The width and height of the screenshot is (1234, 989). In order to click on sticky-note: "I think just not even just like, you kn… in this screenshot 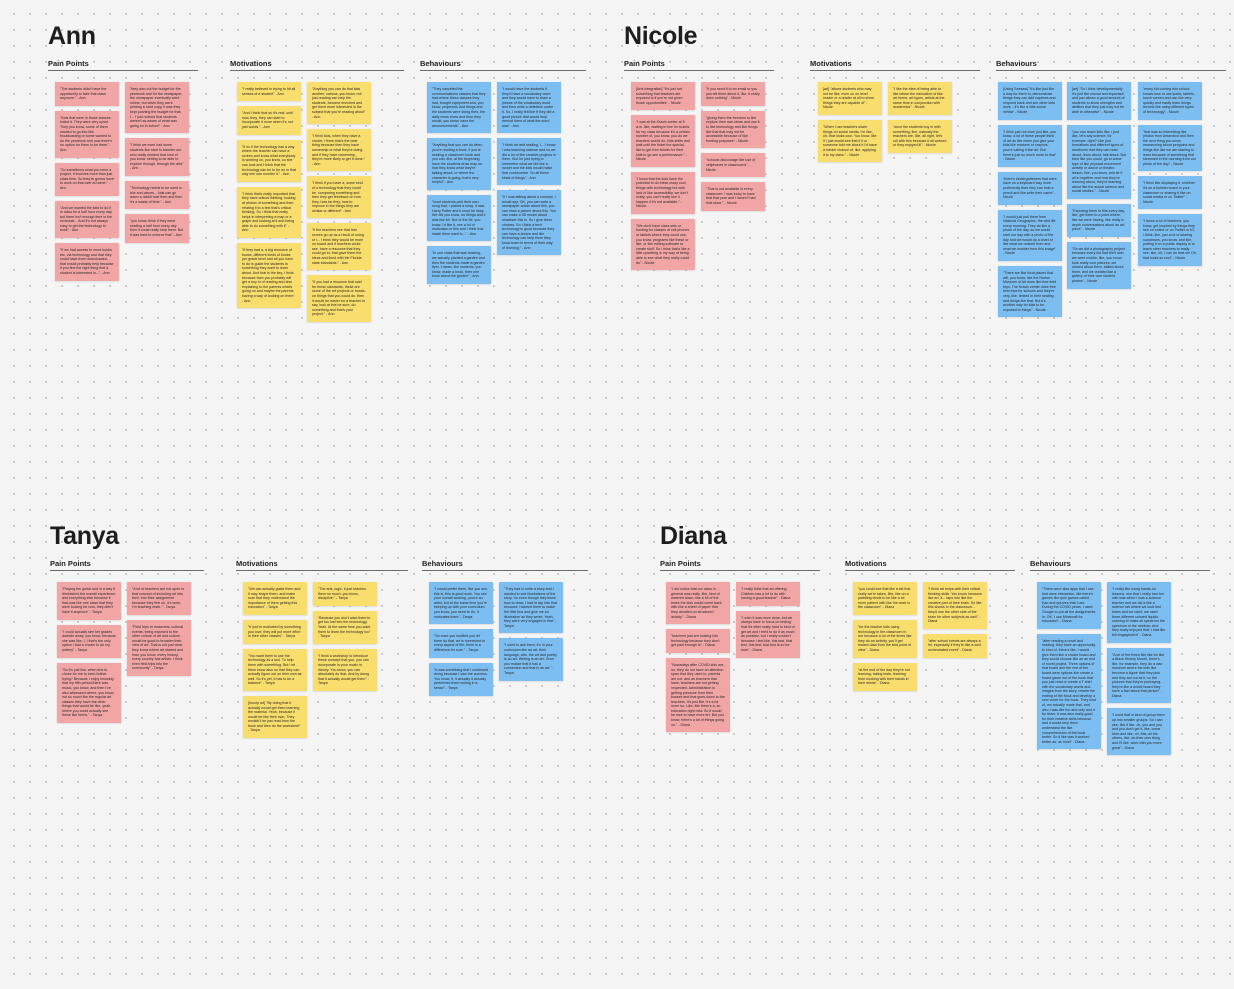, I will do `click(1030, 145)`.